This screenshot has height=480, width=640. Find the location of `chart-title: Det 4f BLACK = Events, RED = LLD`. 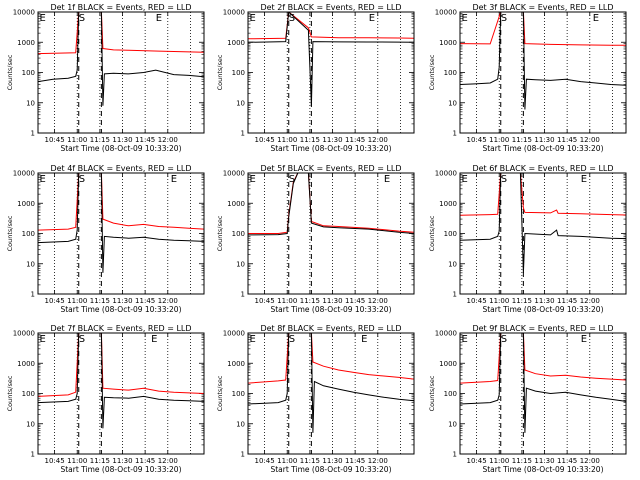

chart-title: Det 4f BLACK = Events, RED = LLD is located at coordinates (120, 168).